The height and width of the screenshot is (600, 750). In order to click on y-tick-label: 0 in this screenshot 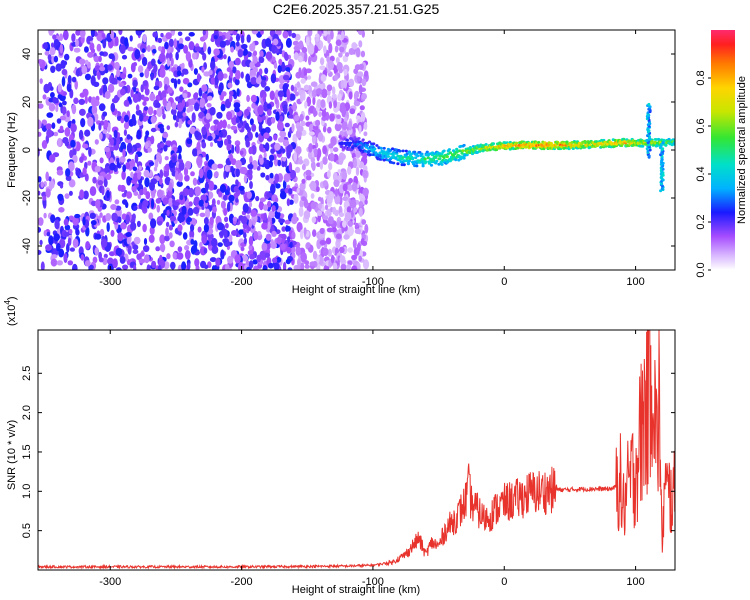, I will do `click(27, 150)`.